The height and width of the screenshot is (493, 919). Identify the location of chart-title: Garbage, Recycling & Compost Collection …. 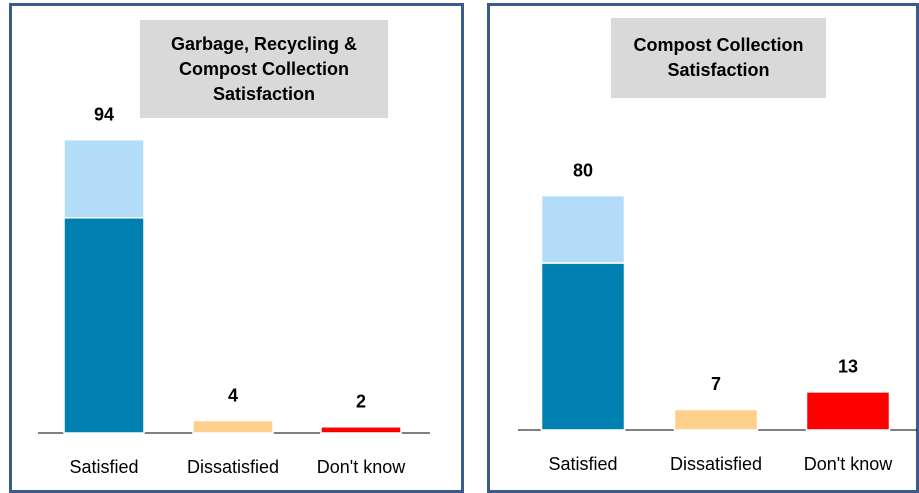
(264, 69).